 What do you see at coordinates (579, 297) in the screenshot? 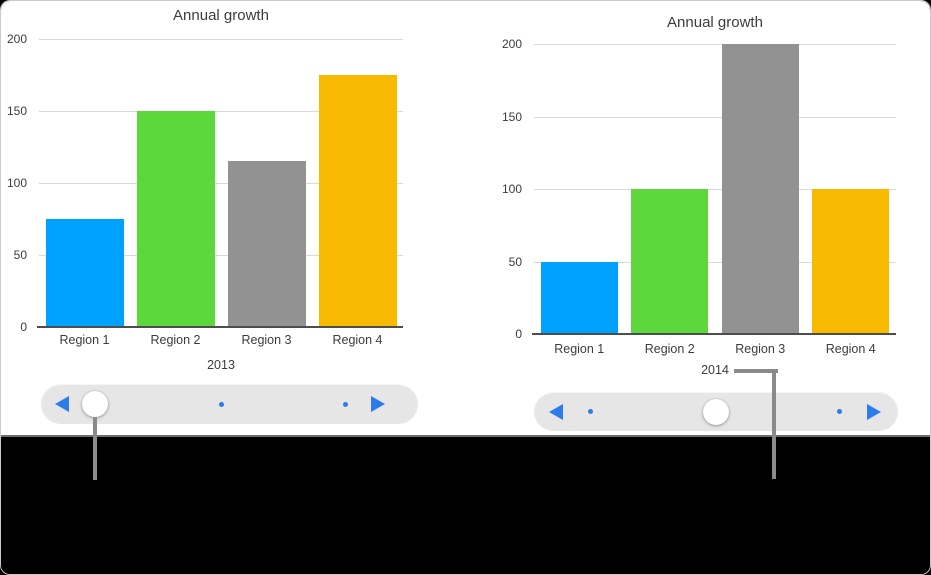
I see `bar-region-1-2014` at bounding box center [579, 297].